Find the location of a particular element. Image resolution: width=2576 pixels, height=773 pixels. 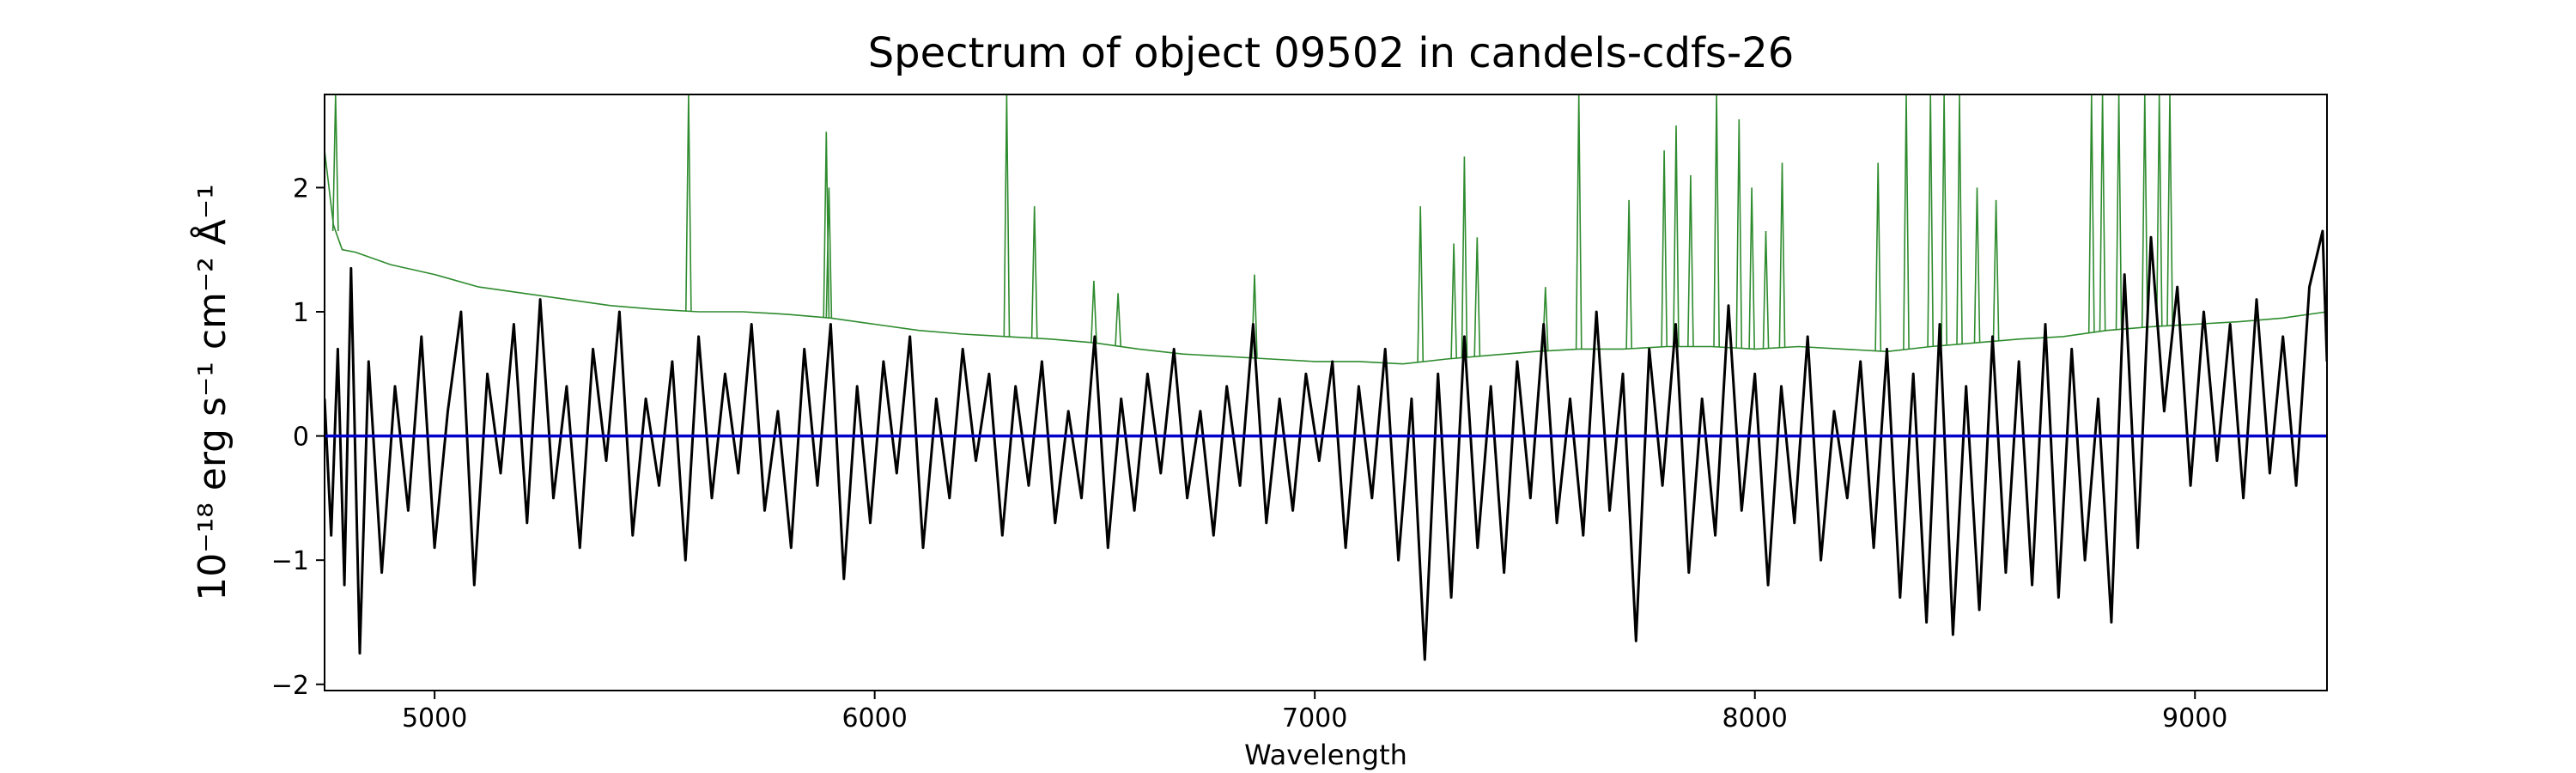

y-axis: −2 −1 0 1 2 is located at coordinates (298, 437).